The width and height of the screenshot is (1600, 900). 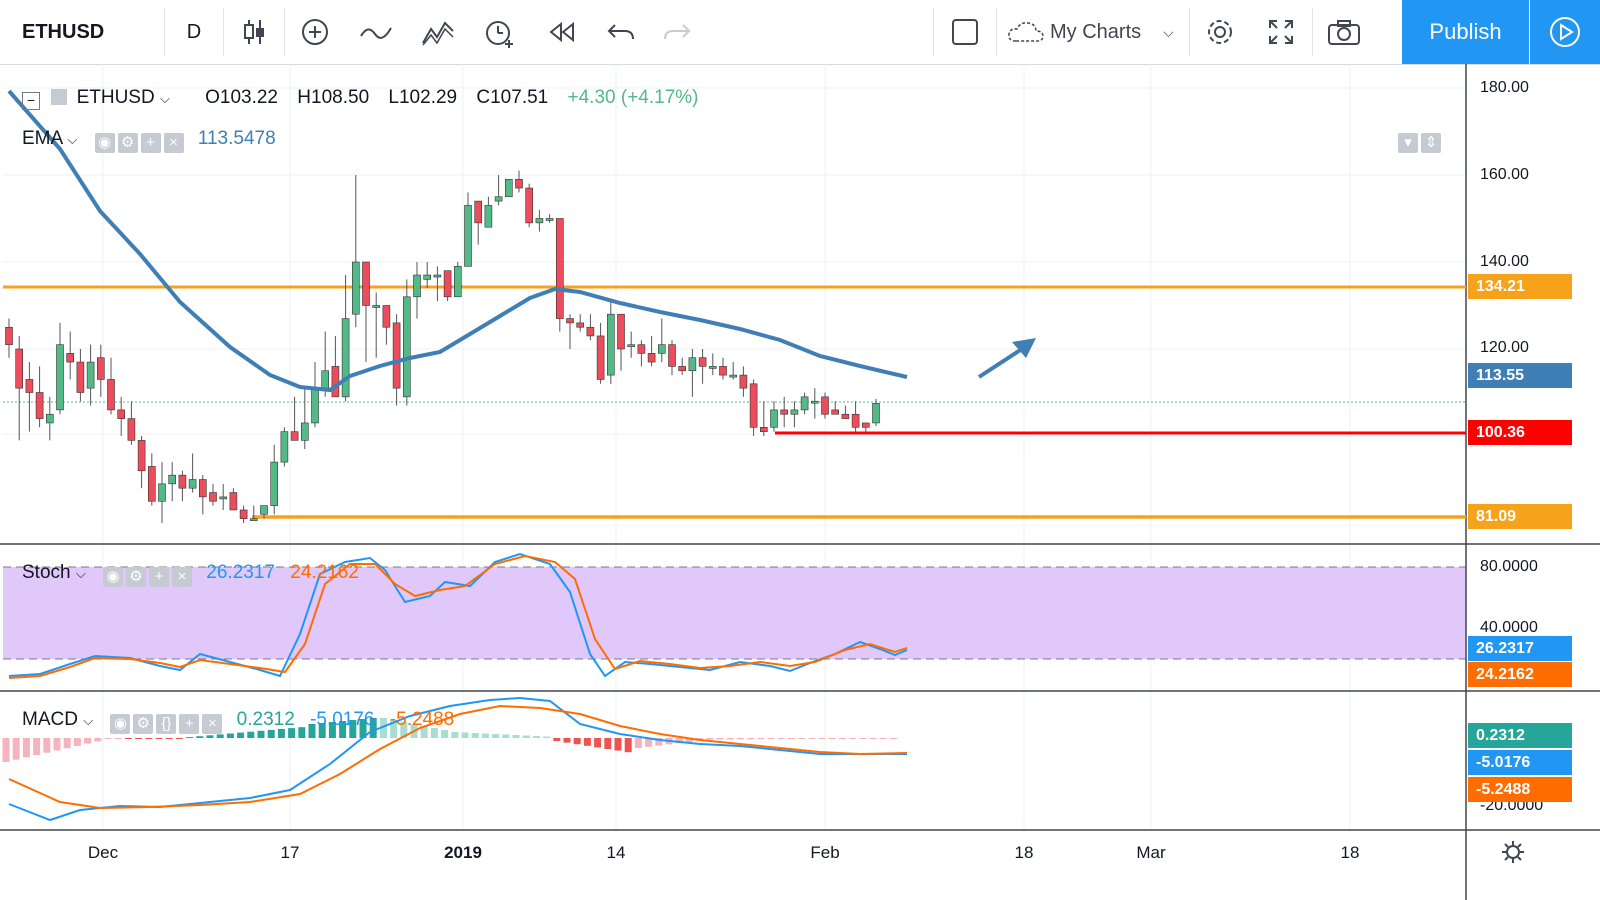 What do you see at coordinates (1408, 143) in the screenshot?
I see `minimize-pane-icon: ▾` at bounding box center [1408, 143].